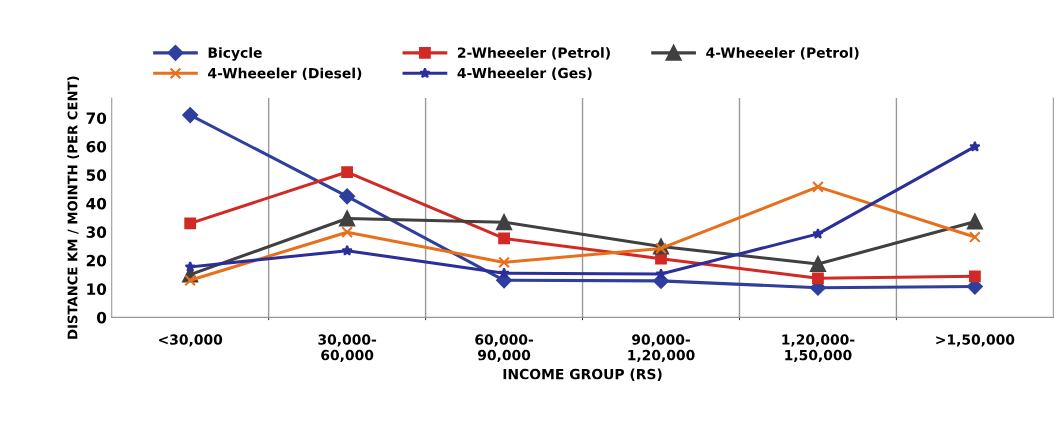 The width and height of the screenshot is (1064, 426). I want to click on y-axis-title: DISTANCE KM / MOINTH (PER CENT), so click(73, 207).